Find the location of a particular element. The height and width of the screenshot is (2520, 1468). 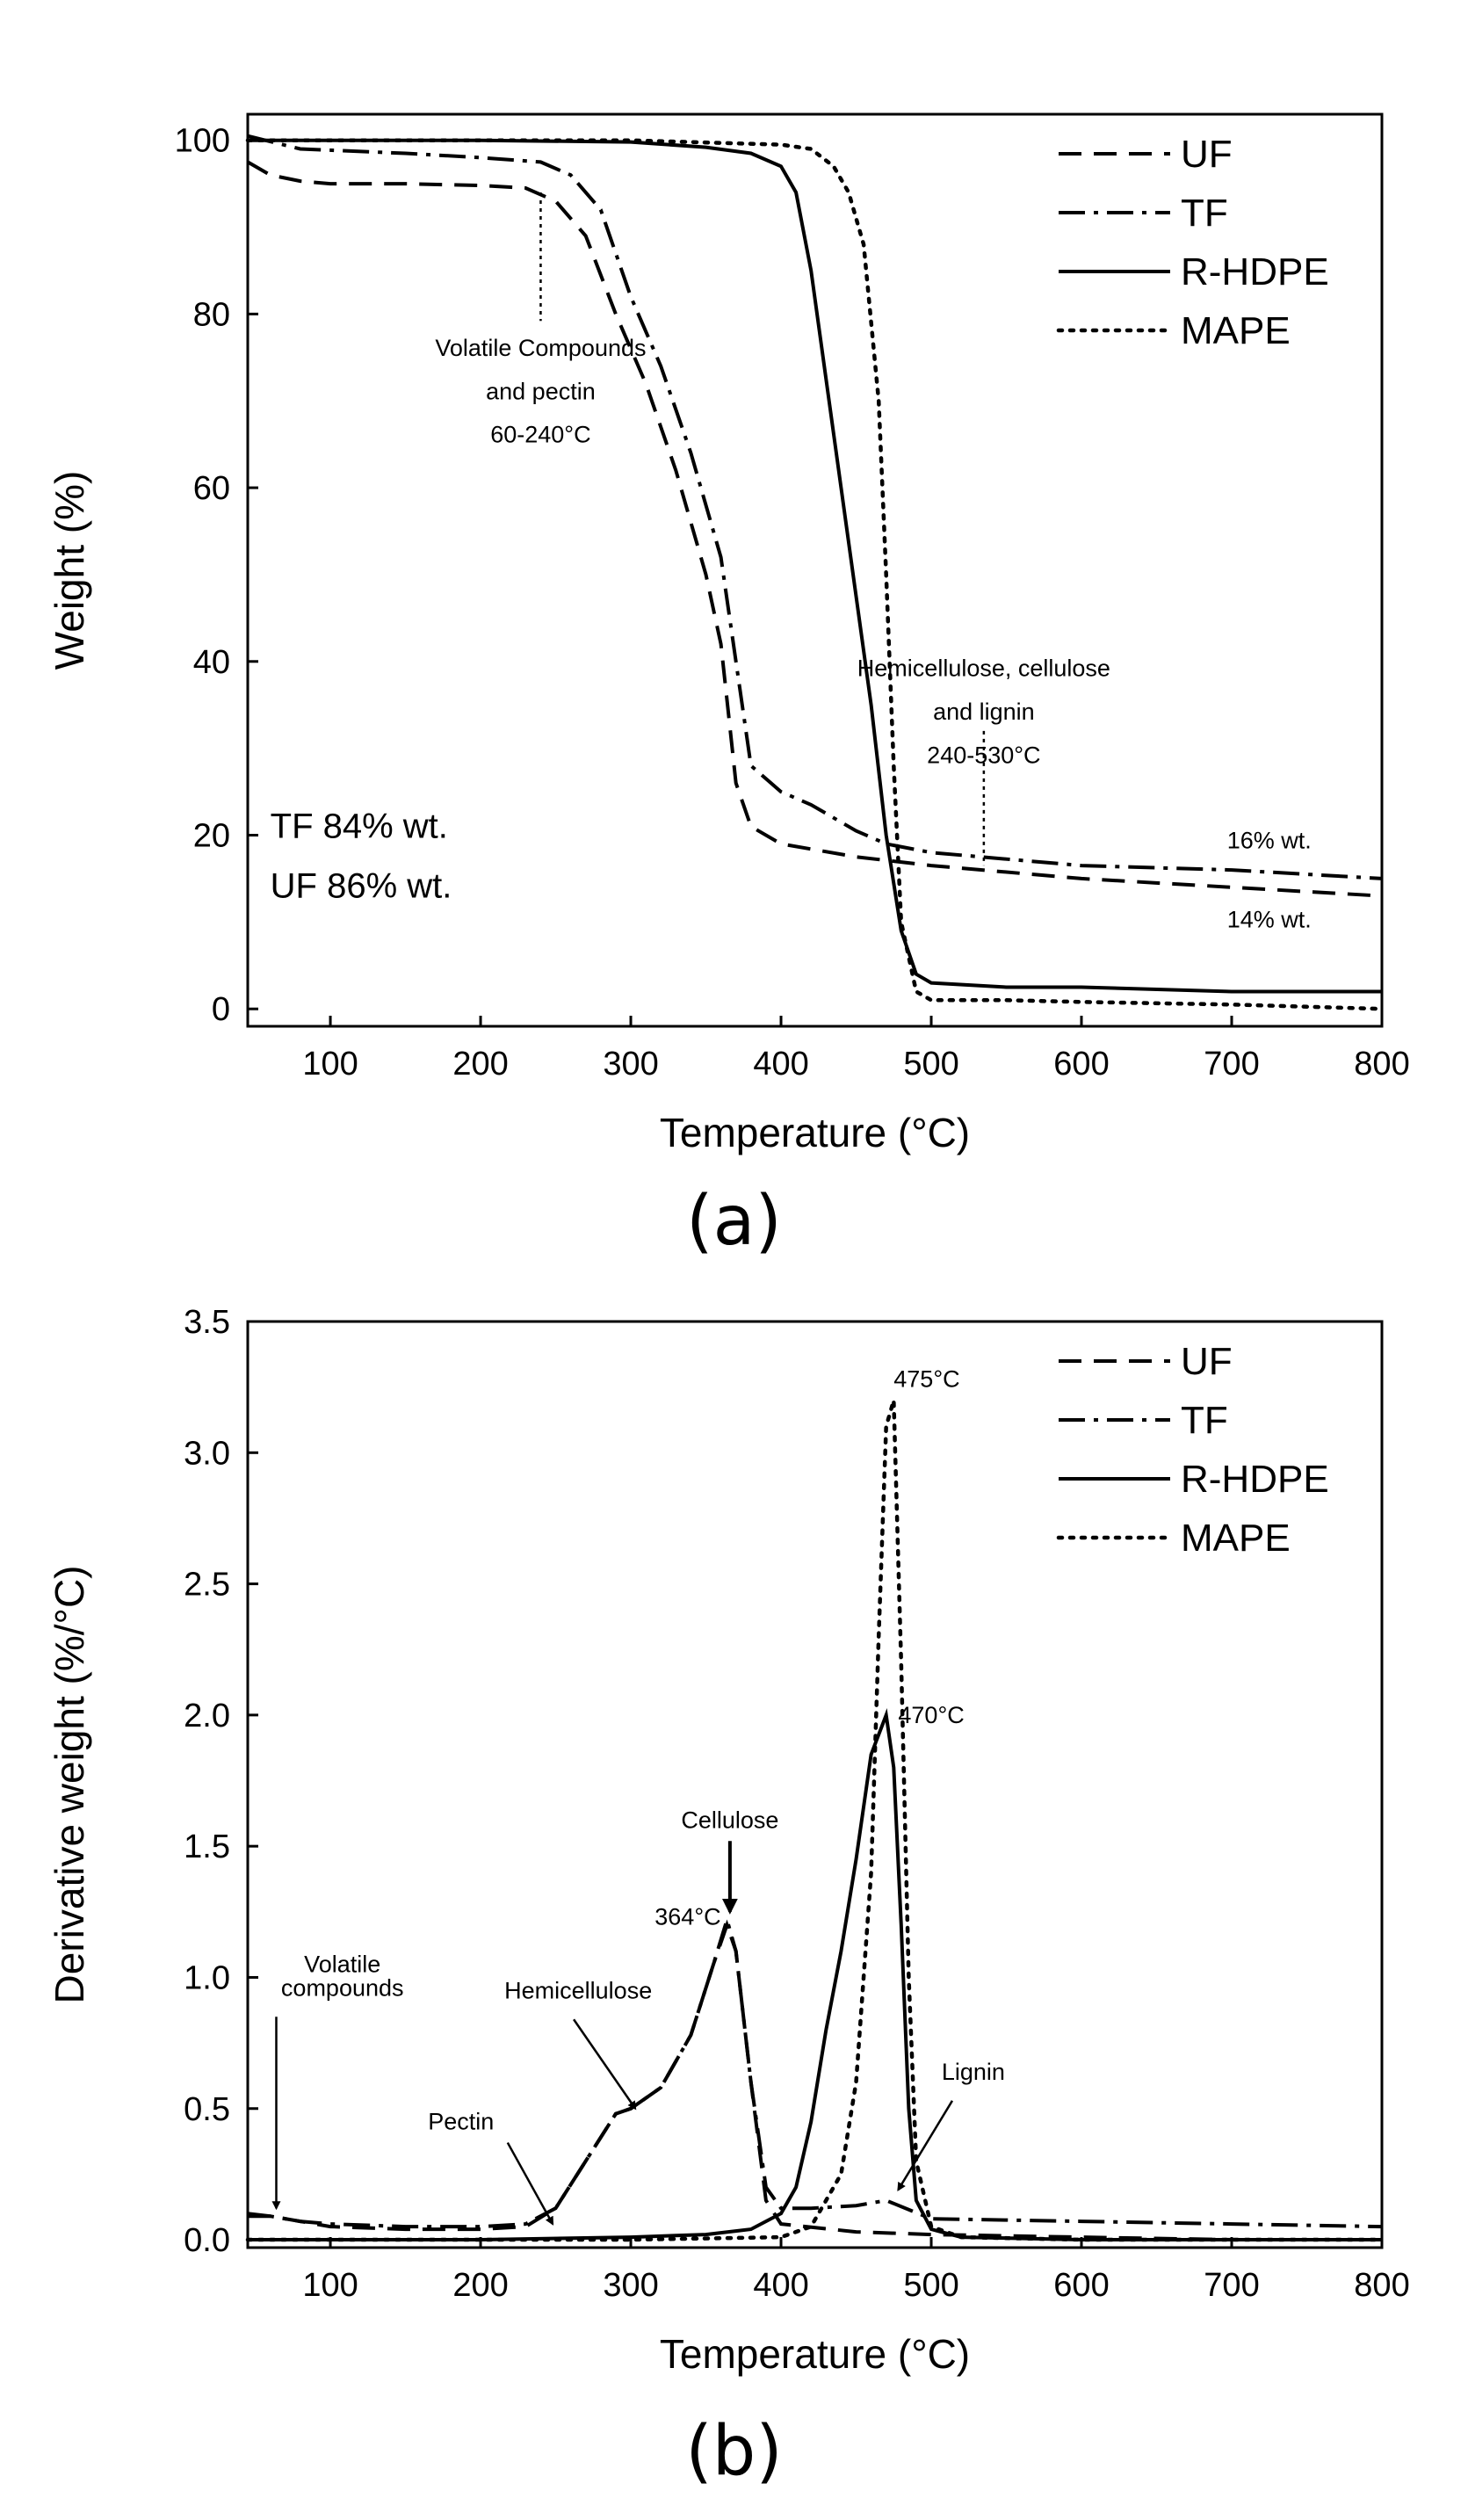

a-x-tick-label-300: 300 is located at coordinates (630, 1064).